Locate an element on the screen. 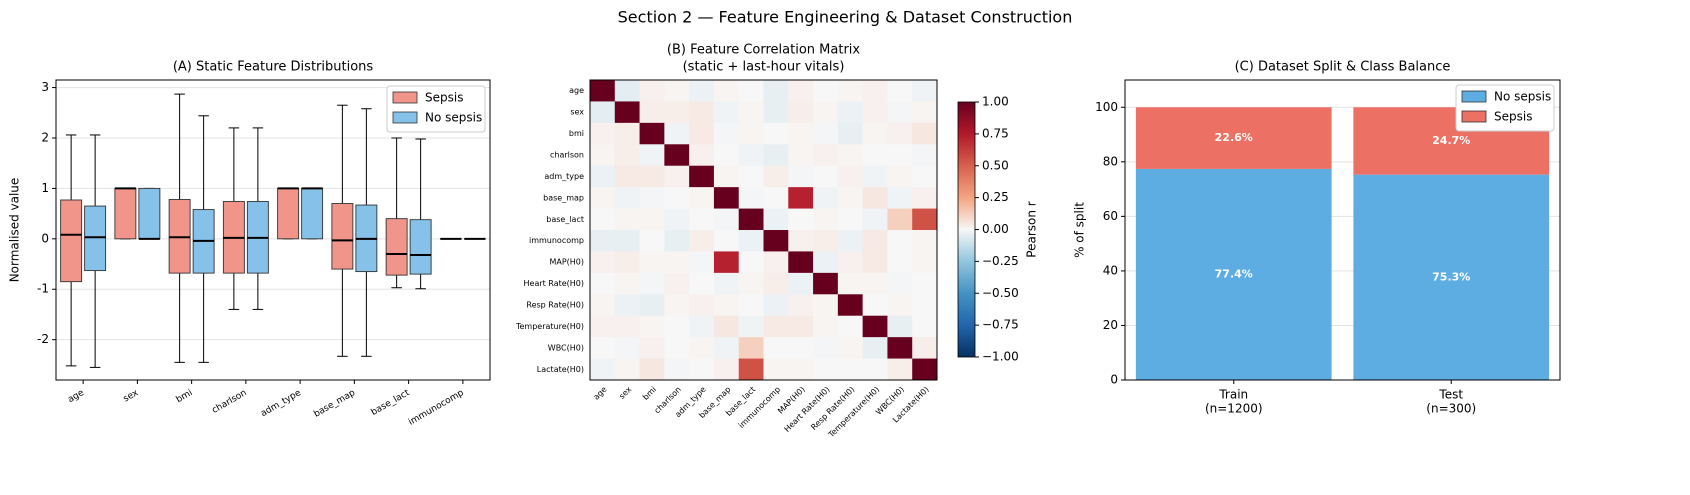  y-tick-label: adm_type is located at coordinates (564, 176).